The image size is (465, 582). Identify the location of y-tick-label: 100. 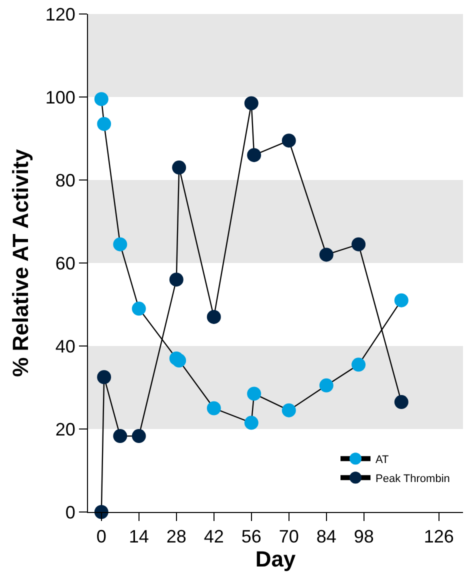
(60, 97).